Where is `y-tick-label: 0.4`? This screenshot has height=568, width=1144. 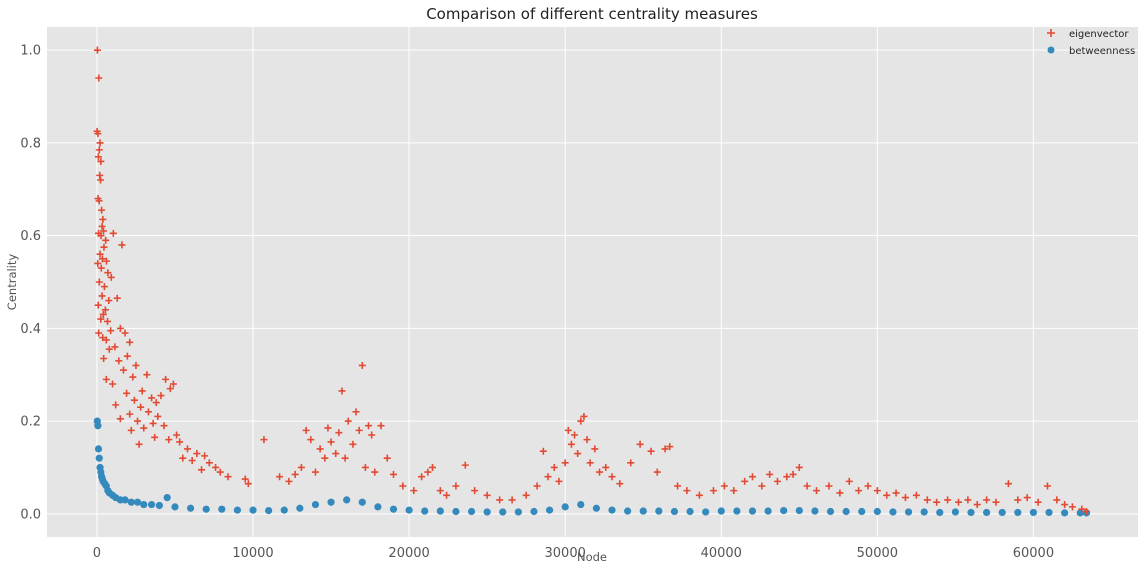
y-tick-label: 0.4 is located at coordinates (30, 329).